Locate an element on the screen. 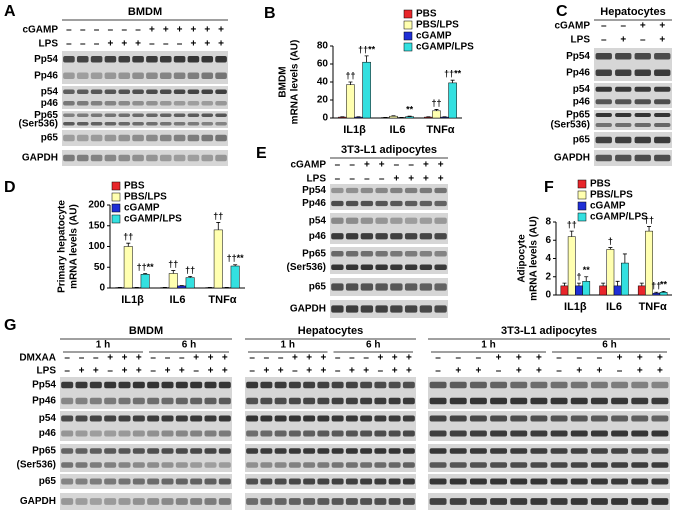  treatment-label: cGAMP is located at coordinates (40, 30).